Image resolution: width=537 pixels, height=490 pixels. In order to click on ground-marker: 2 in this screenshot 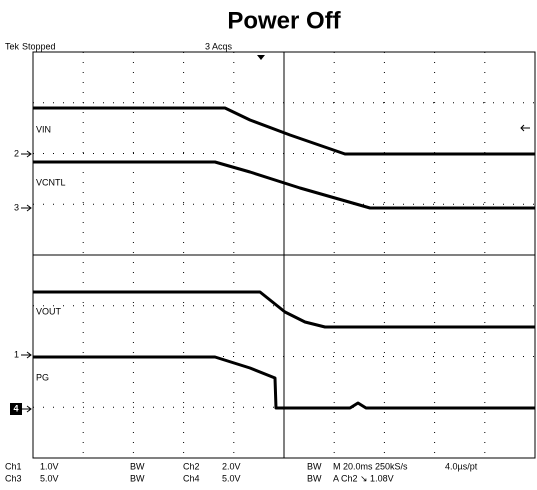, I will do `click(16, 153)`.